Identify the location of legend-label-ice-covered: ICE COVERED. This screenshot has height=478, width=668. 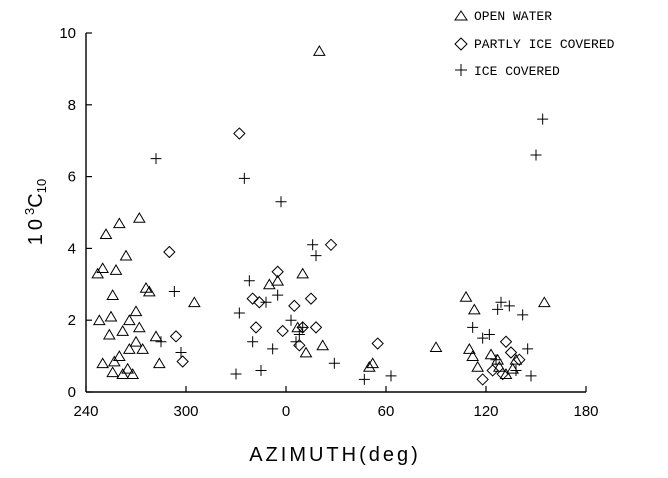
(517, 71).